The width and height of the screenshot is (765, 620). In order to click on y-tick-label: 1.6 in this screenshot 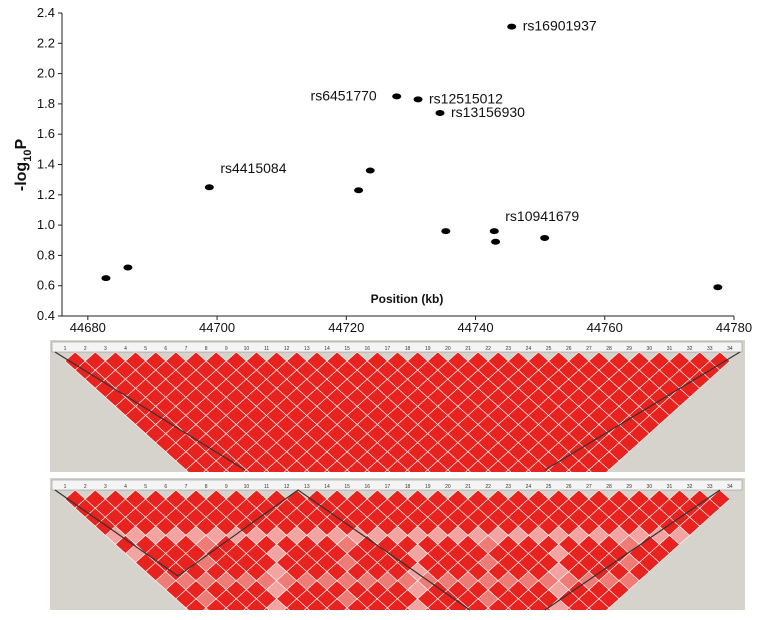, I will do `click(46, 133)`.